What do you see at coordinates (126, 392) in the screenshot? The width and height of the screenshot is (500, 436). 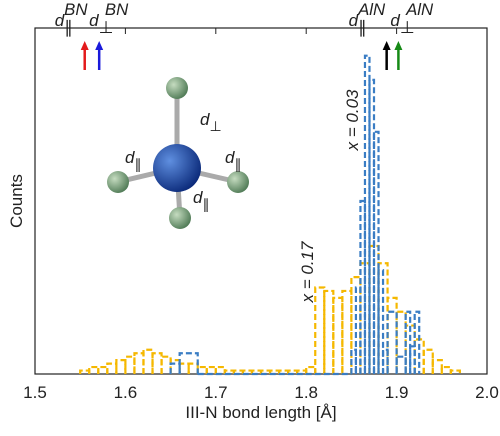 I see `x-tick-label: 1.6` at bounding box center [126, 392].